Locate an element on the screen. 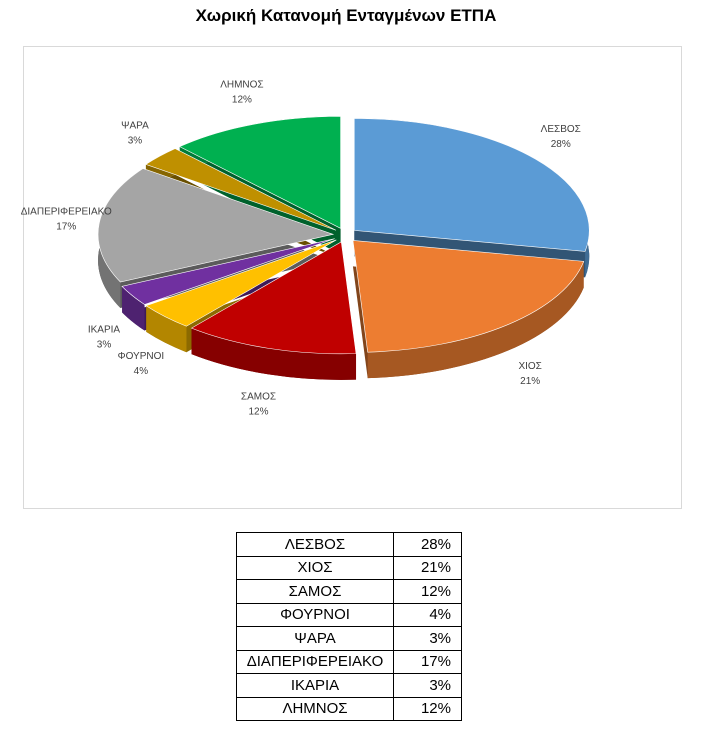 Image resolution: width=709 pixels, height=735 pixels. table-row: ΣΑΜΟΣ 12% is located at coordinates (349, 591).